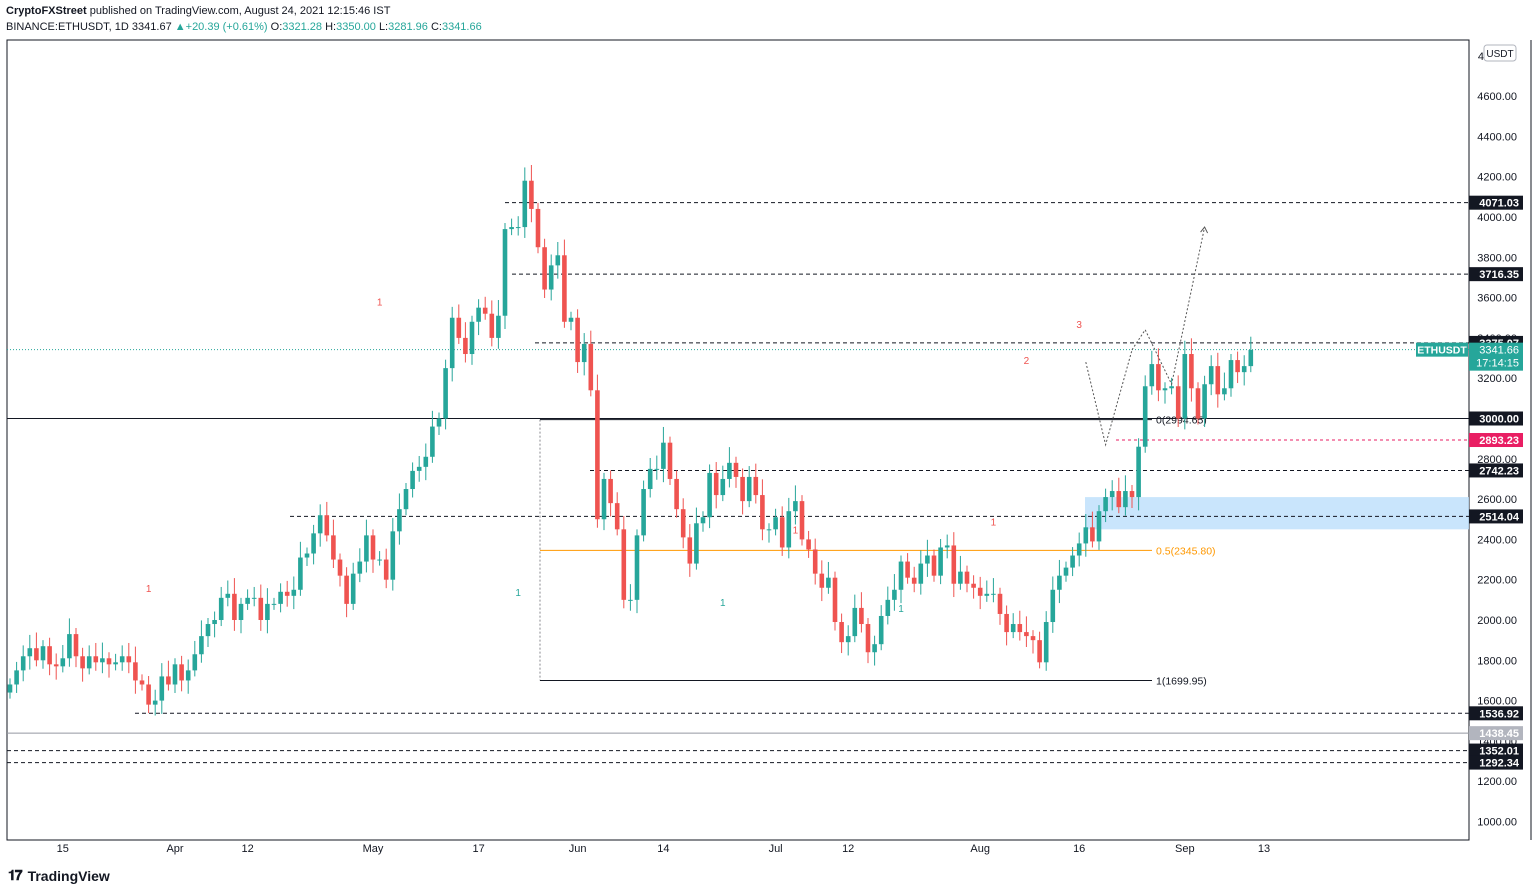 The height and width of the screenshot is (894, 1536). I want to click on level-label: 3000.00, so click(1499, 420).